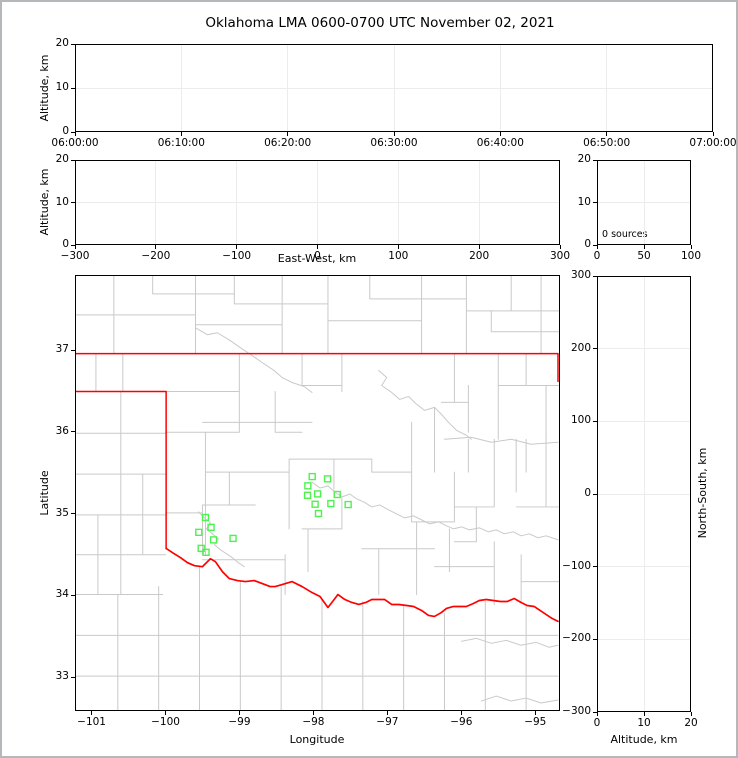 Image resolution: width=738 pixels, height=758 pixels. Describe the element at coordinates (644, 256) in the screenshot. I see `axis-tick-label: 50` at that location.